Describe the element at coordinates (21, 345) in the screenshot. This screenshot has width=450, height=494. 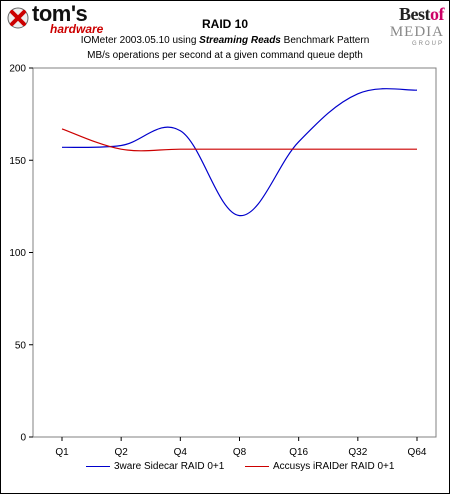
I see `y-tick-label: 50` at that location.